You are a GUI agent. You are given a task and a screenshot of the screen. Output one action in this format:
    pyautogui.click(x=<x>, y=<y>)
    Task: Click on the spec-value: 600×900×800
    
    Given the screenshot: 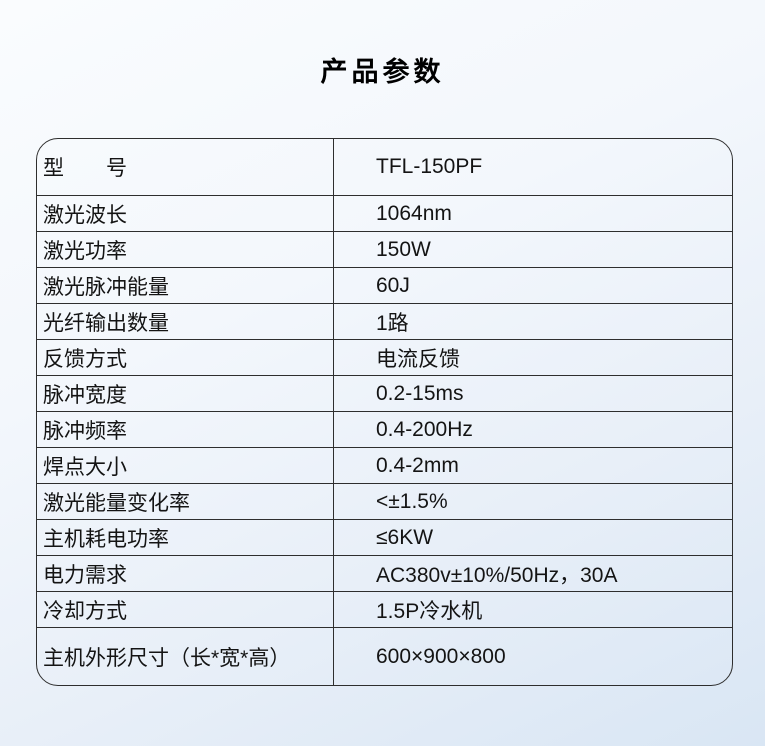 What is the action you would take?
    pyautogui.click(x=441, y=656)
    